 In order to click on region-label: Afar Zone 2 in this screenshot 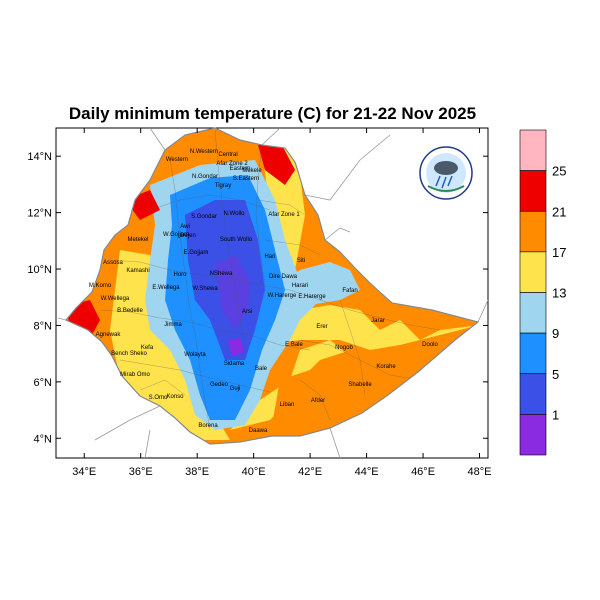, I will do `click(232, 164)`.